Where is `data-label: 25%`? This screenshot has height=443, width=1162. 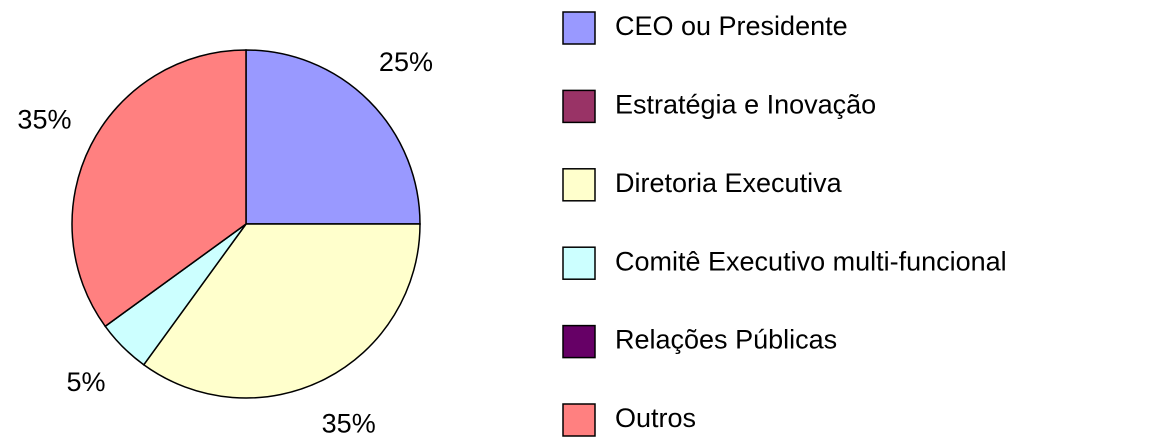
data-label: 25% is located at coordinates (406, 62).